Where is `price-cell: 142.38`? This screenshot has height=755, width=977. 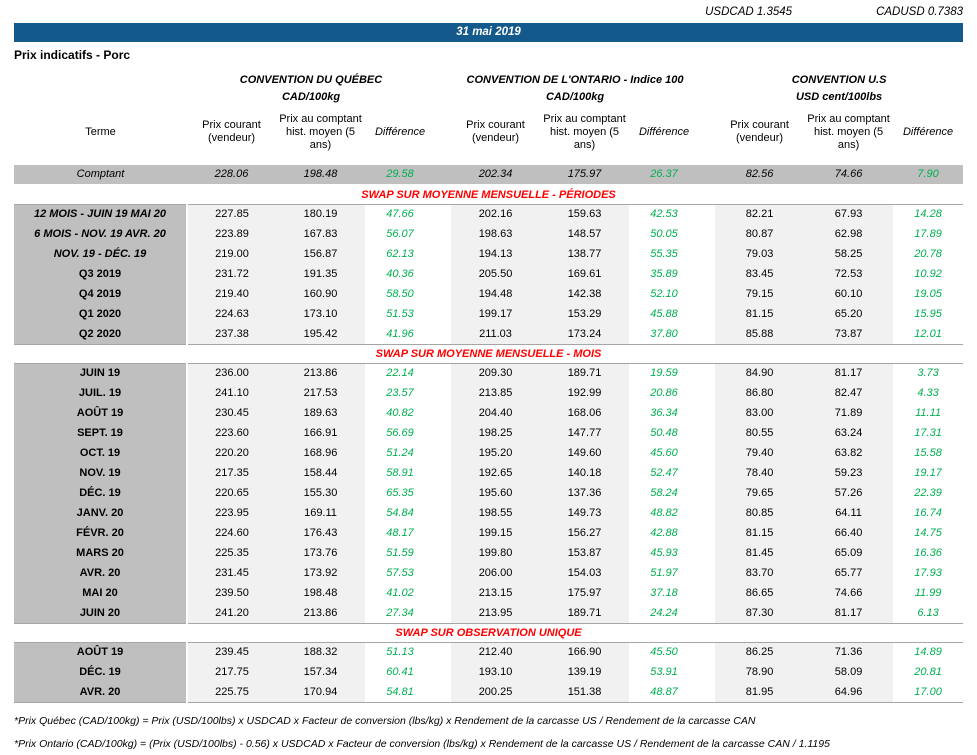
price-cell: 142.38 is located at coordinates (585, 294).